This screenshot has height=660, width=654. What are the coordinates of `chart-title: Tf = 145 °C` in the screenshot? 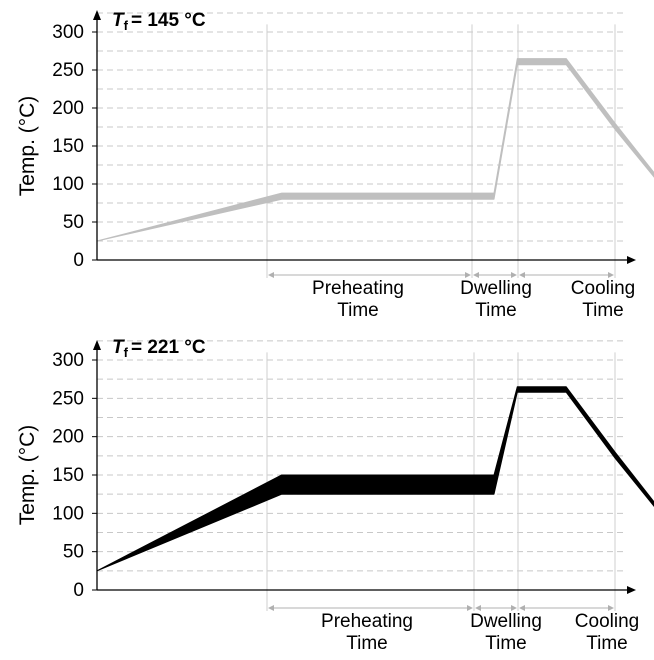 It's located at (159, 21).